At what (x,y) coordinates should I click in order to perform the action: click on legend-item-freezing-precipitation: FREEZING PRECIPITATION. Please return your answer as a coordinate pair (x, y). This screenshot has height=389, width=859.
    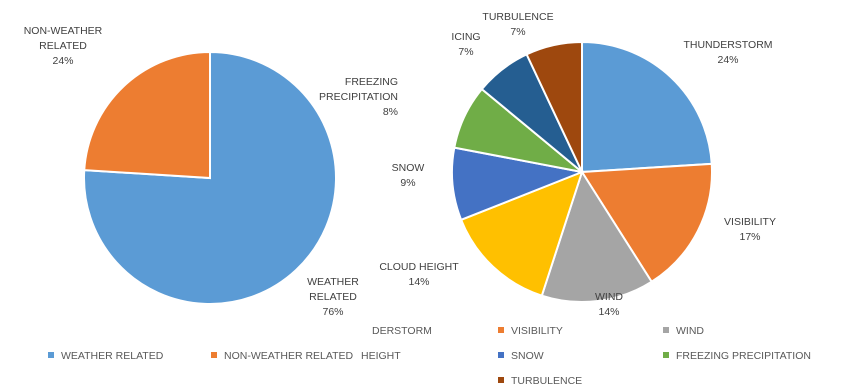
    Looking at the image, I should click on (737, 356).